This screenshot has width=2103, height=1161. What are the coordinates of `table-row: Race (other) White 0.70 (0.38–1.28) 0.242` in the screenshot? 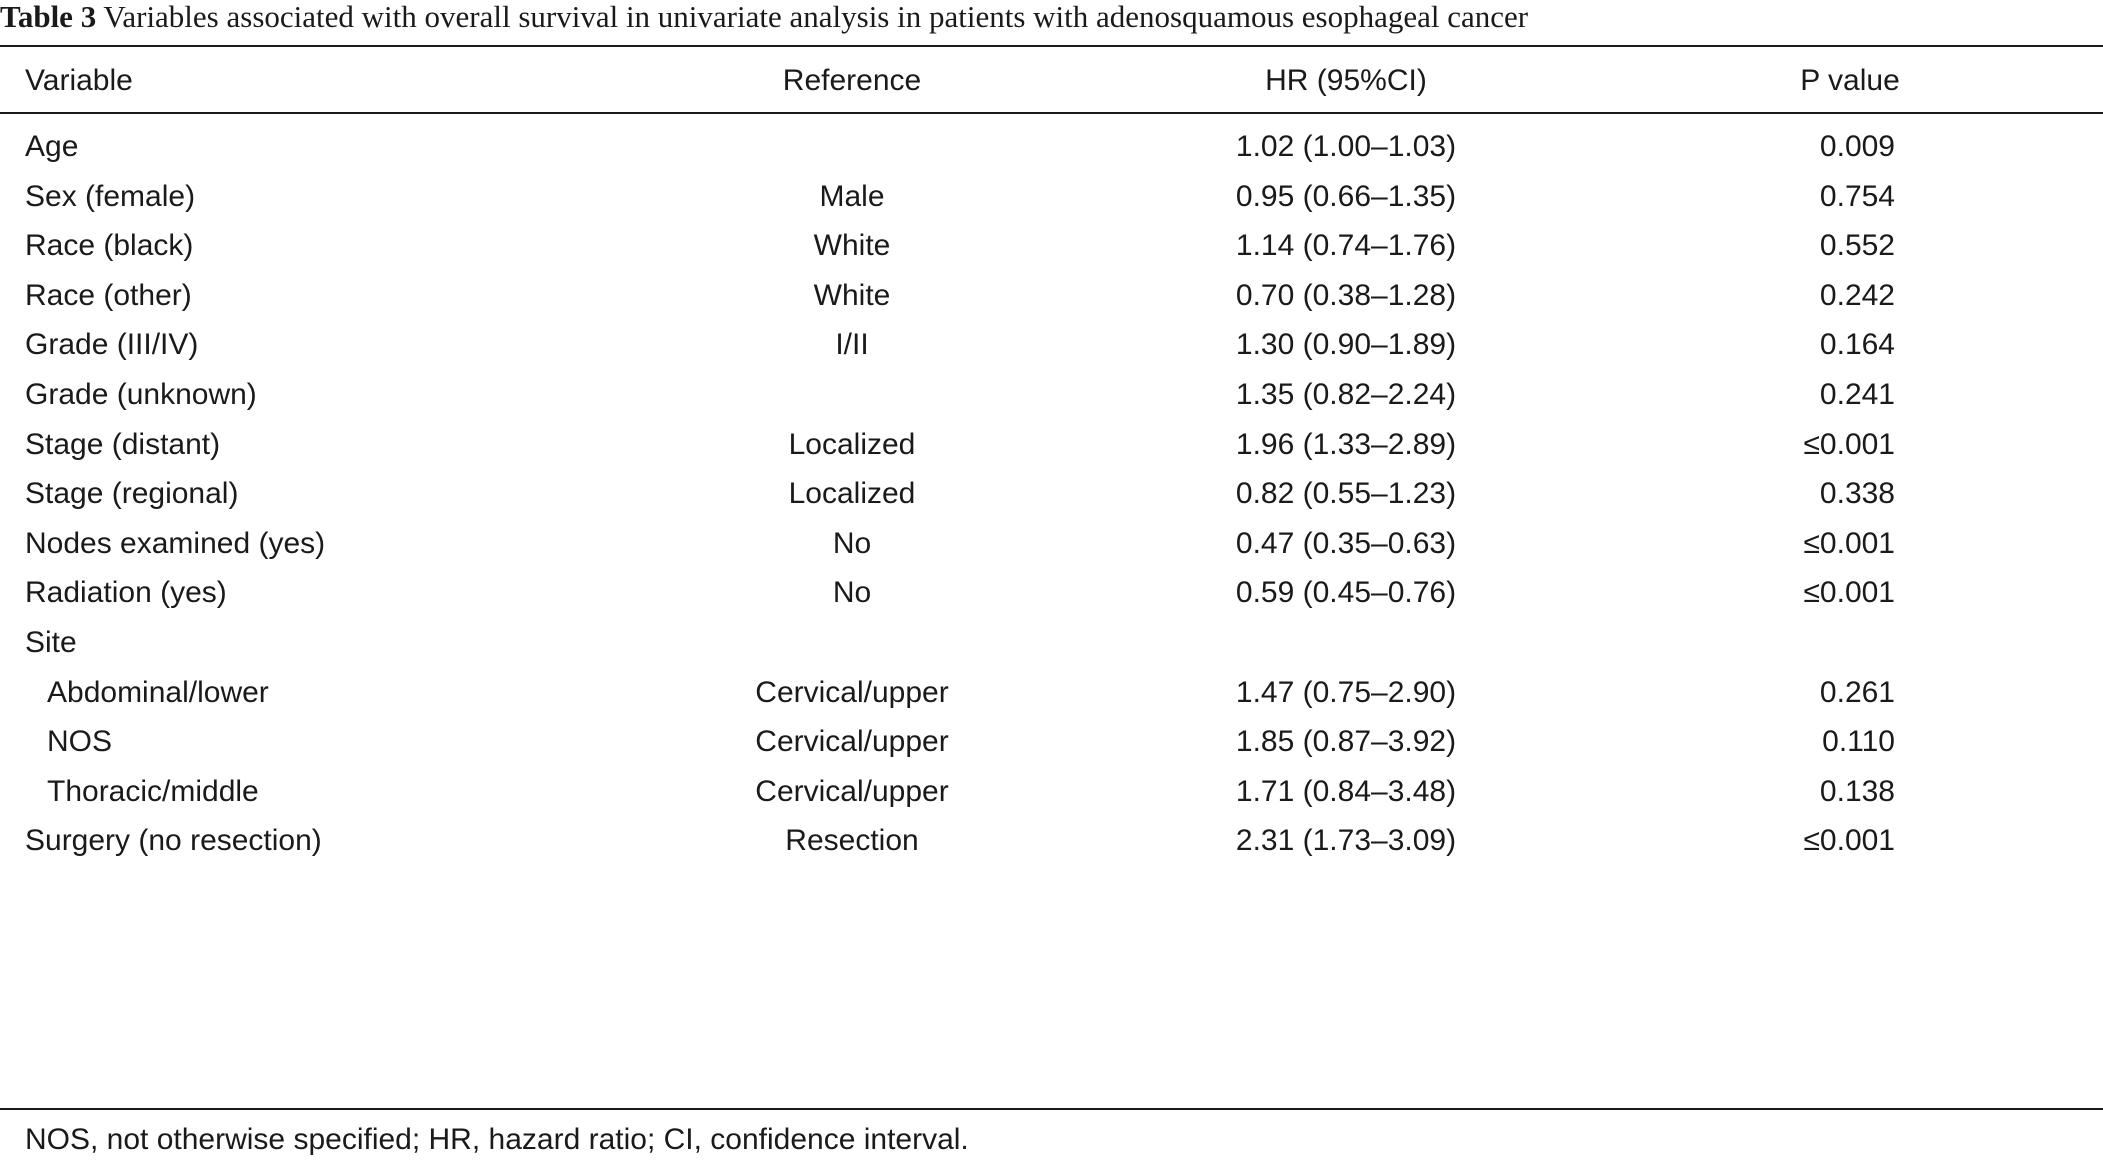 It's located at (1051, 296).